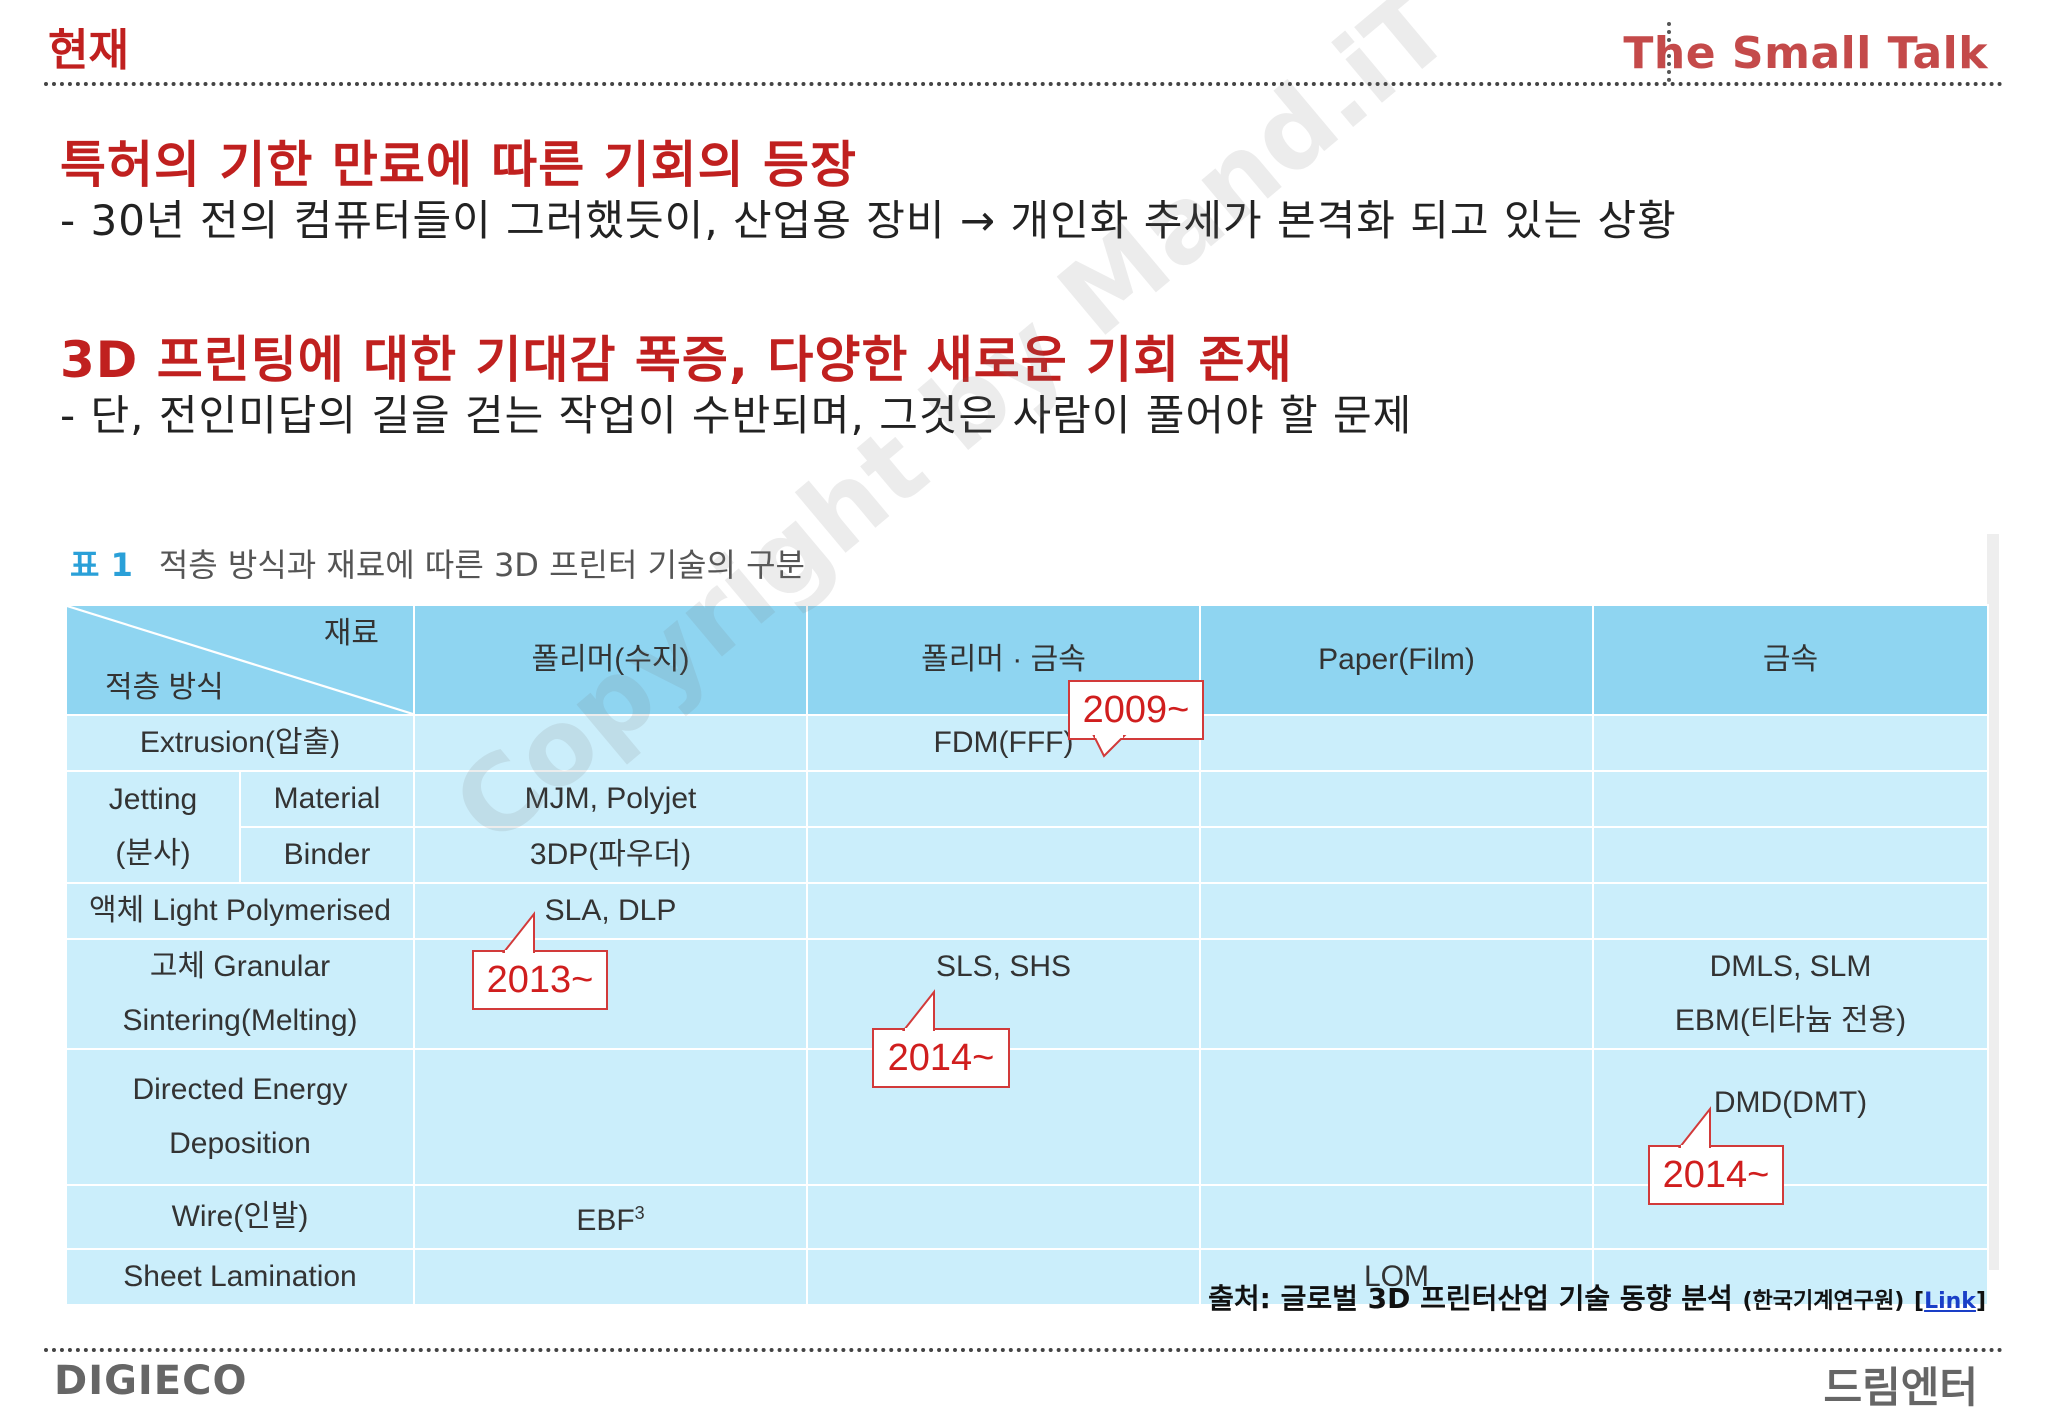 The width and height of the screenshot is (2048, 1418). Describe the element at coordinates (1790, 966) in the screenshot. I see `dmls-label: DMLS, SLM` at that location.